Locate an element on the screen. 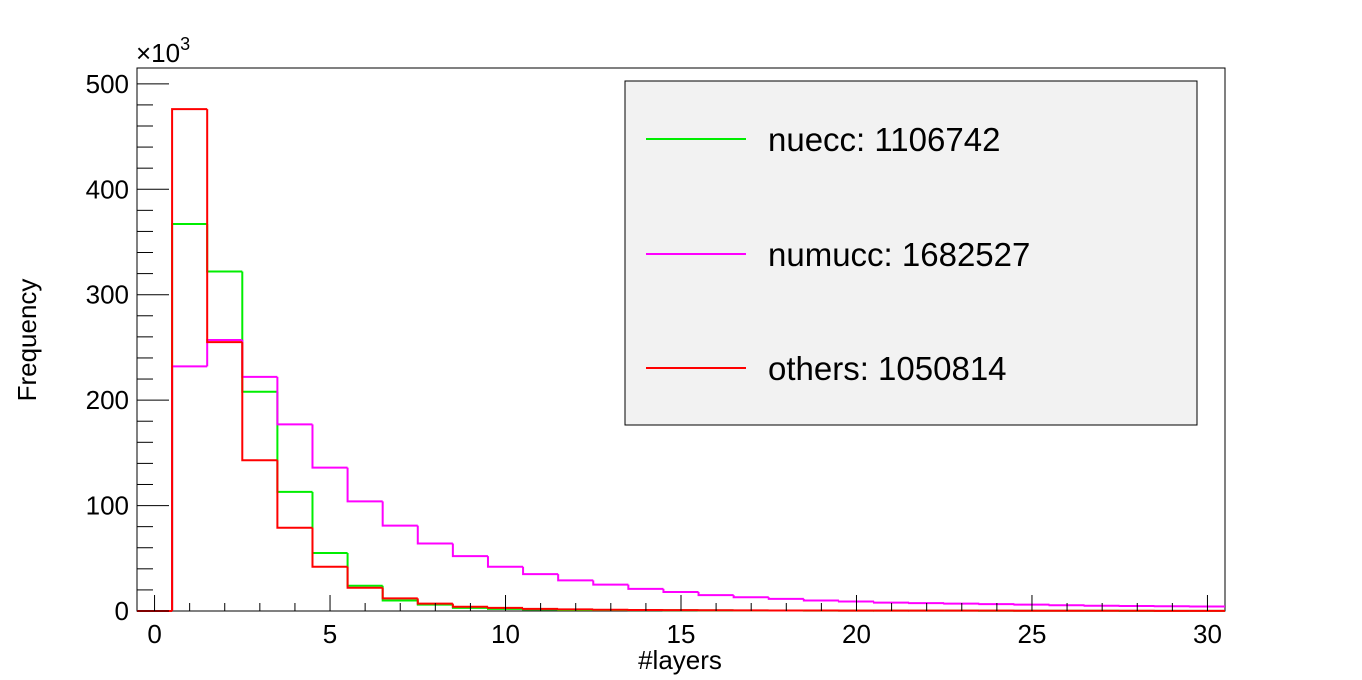 The width and height of the screenshot is (1362, 680). y-tick-label: 400 is located at coordinates (107, 189).